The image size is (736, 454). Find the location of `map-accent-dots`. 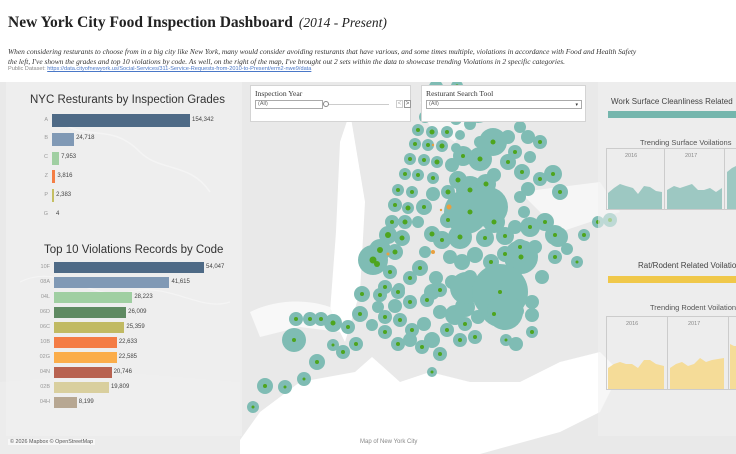

map-accent-dots is located at coordinates (425, 187).